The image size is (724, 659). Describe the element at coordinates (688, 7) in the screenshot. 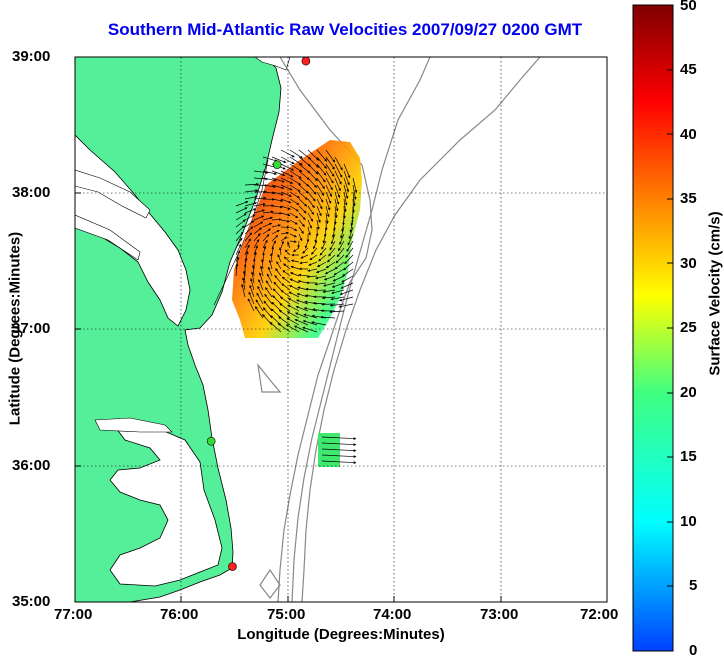

I see `colorbar-tick: 50` at that location.